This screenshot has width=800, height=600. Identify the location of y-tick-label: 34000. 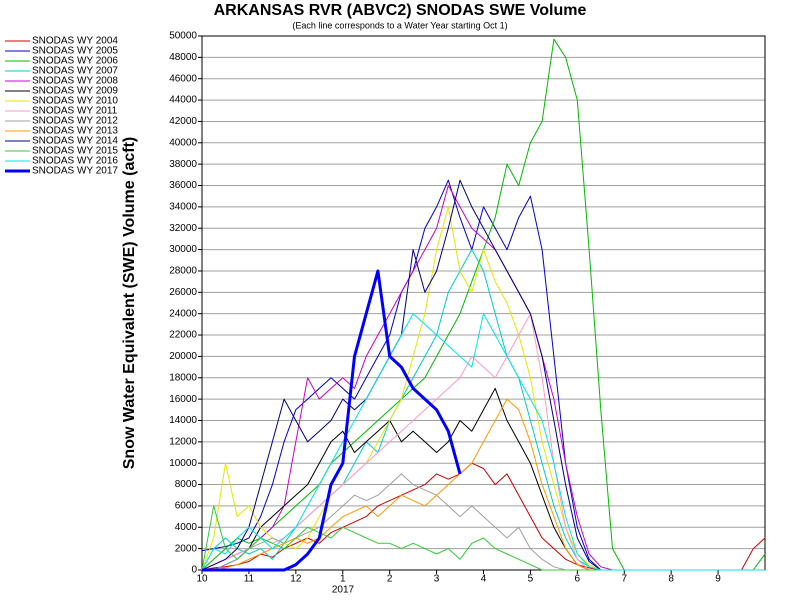
(183, 207).